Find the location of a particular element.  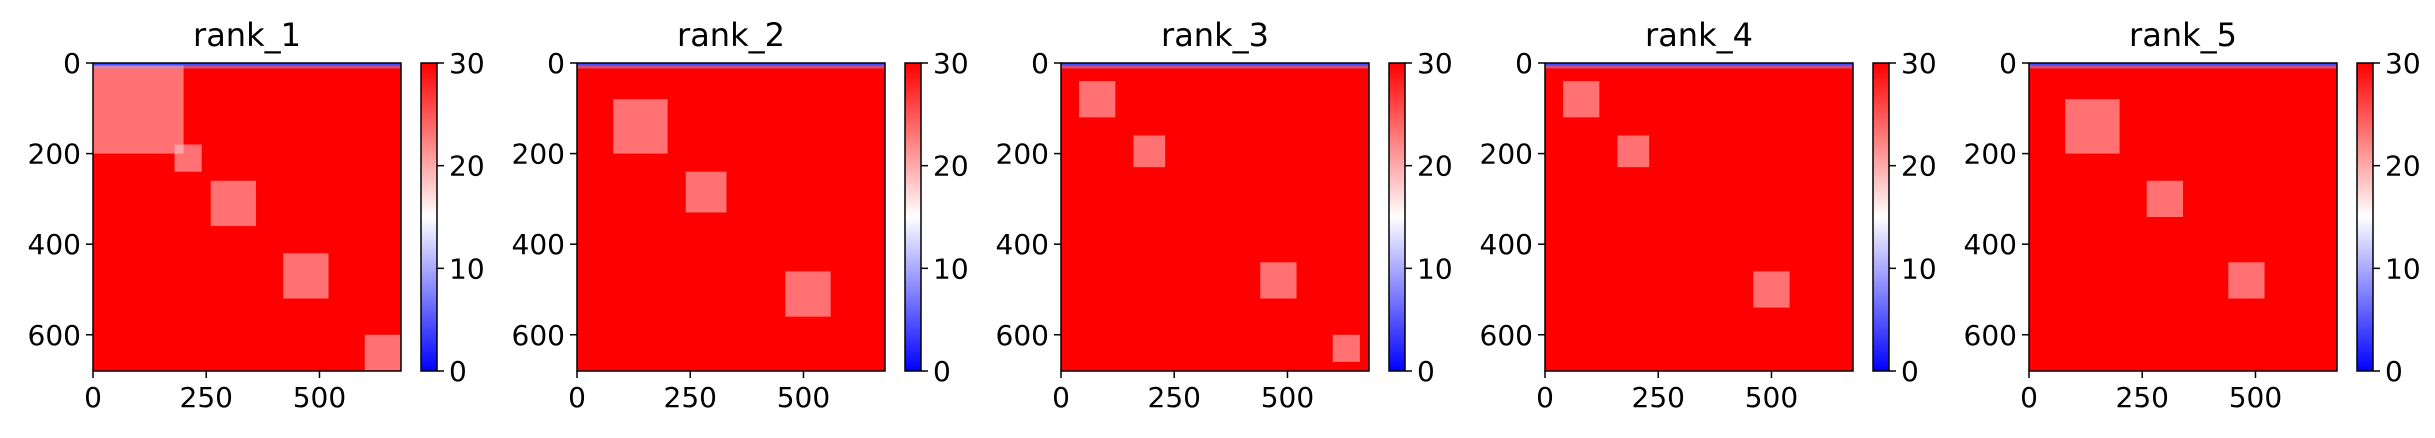

panel-title: rank_4 is located at coordinates (1699, 35).